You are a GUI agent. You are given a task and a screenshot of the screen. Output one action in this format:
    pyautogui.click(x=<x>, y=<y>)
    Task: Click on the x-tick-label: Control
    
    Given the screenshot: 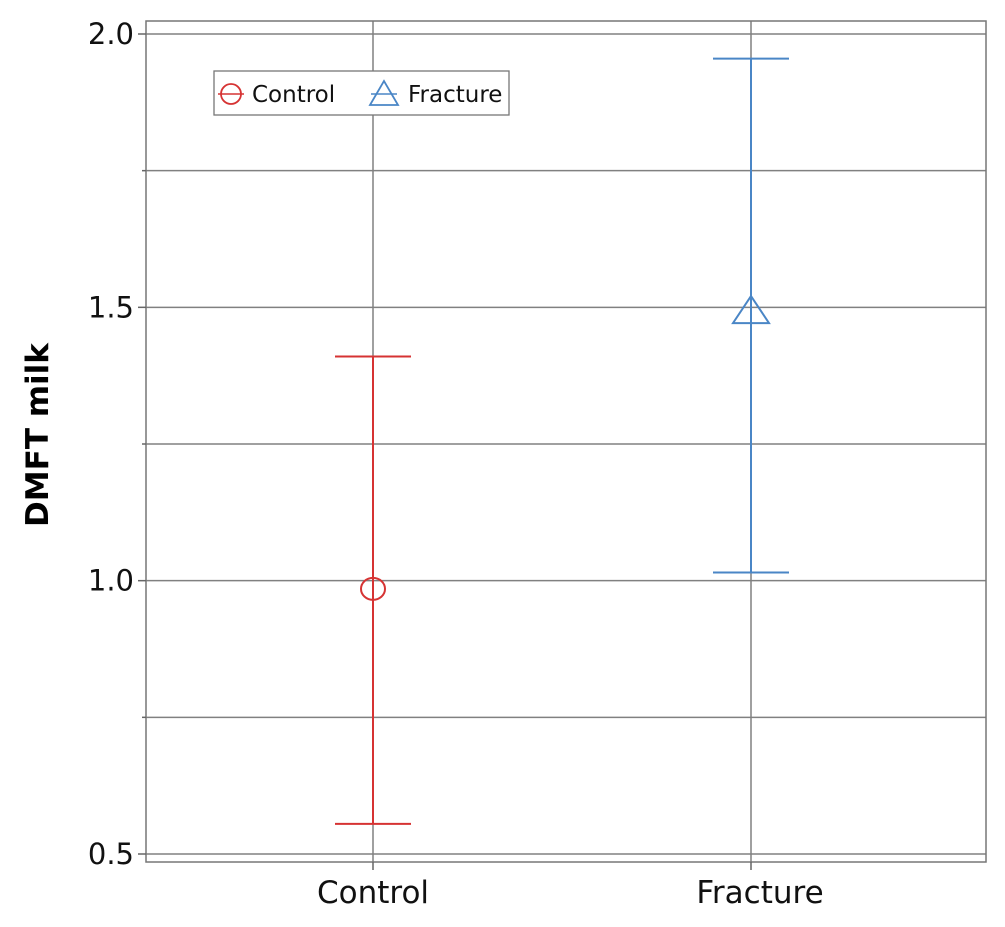 What is the action you would take?
    pyautogui.click(x=373, y=893)
    